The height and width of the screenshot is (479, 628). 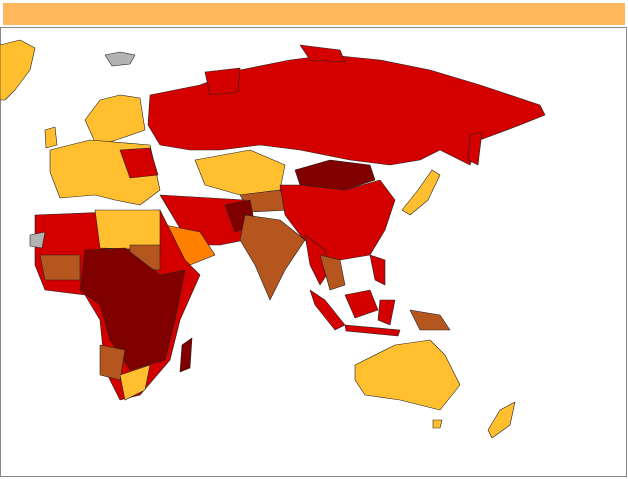 I want to click on header-bar, so click(x=314, y=14).